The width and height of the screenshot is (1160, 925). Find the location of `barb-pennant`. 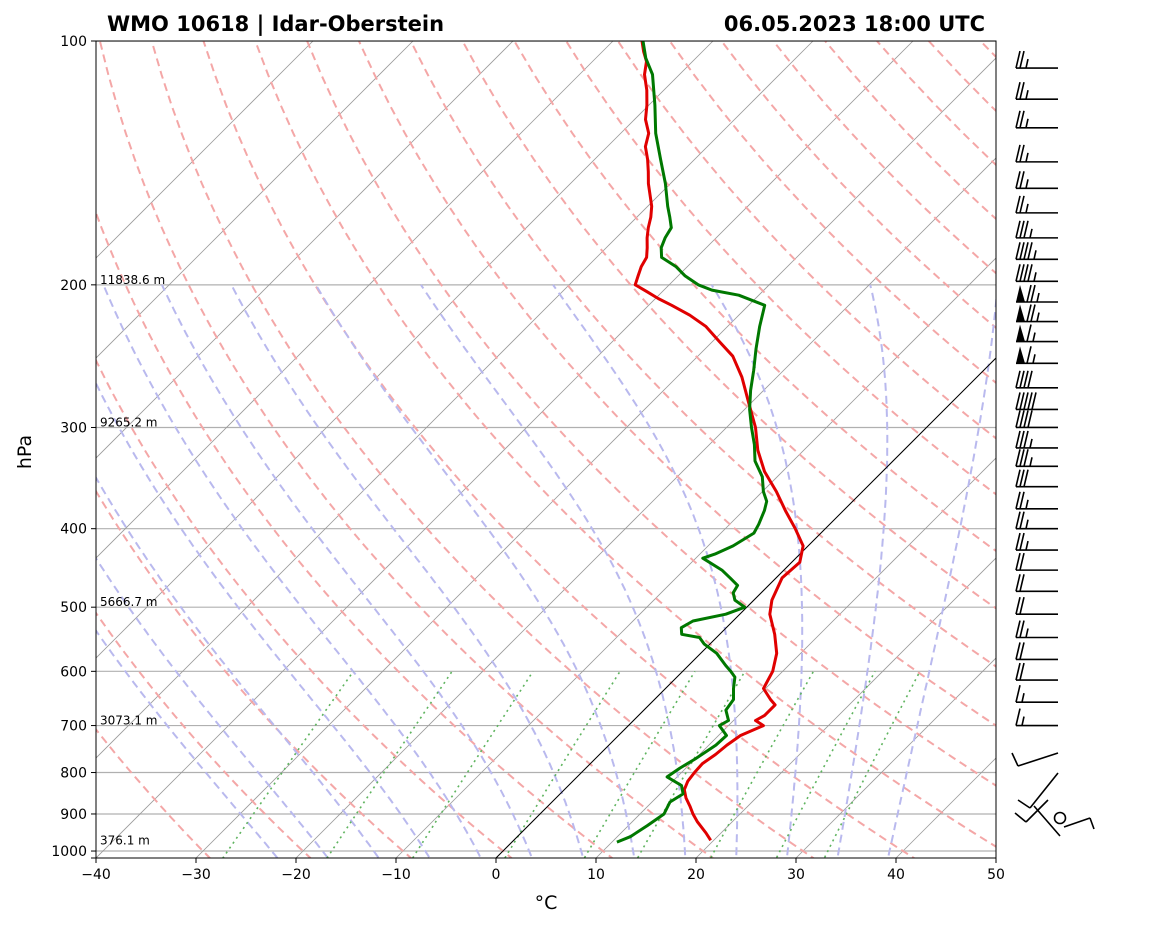

barb-pennant is located at coordinates (1020, 355).